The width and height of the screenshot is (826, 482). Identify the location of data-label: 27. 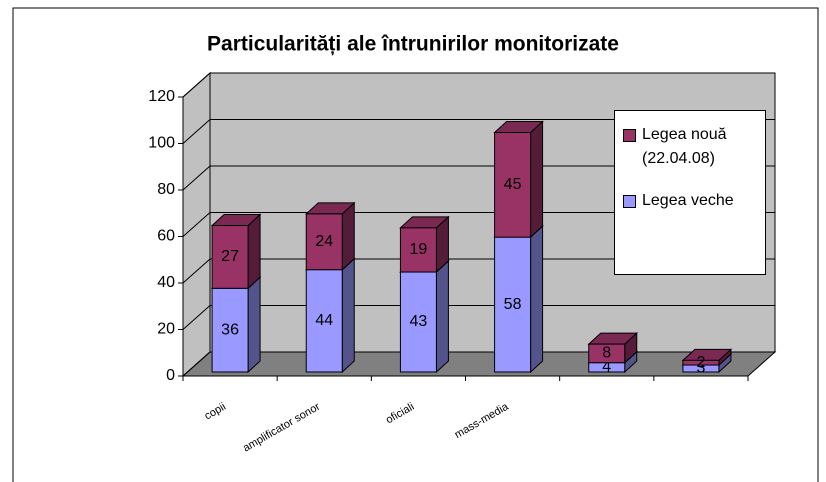
(230, 256).